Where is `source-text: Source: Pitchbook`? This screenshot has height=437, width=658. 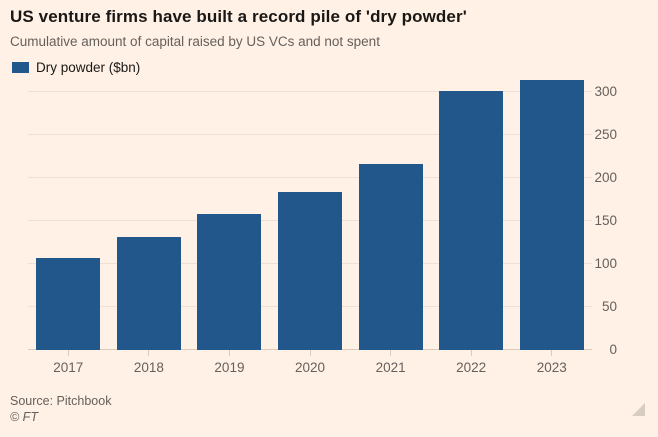 source-text: Source: Pitchbook is located at coordinates (61, 401).